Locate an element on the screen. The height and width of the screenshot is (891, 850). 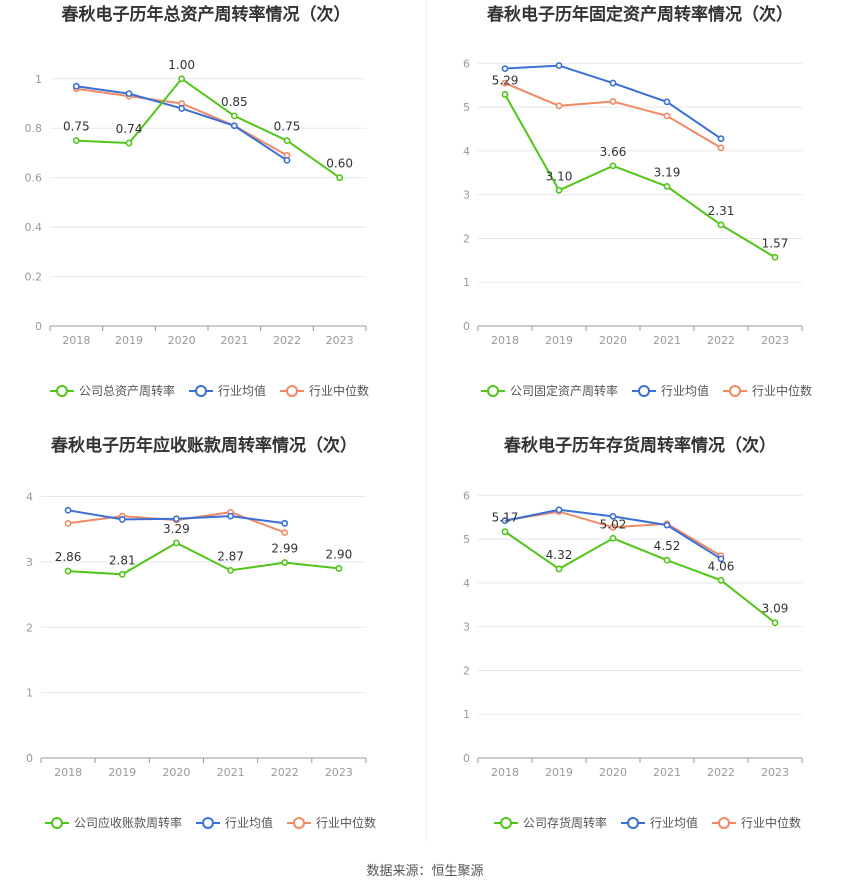
chart4-y-tick-label: 0 is located at coordinates (466, 758).